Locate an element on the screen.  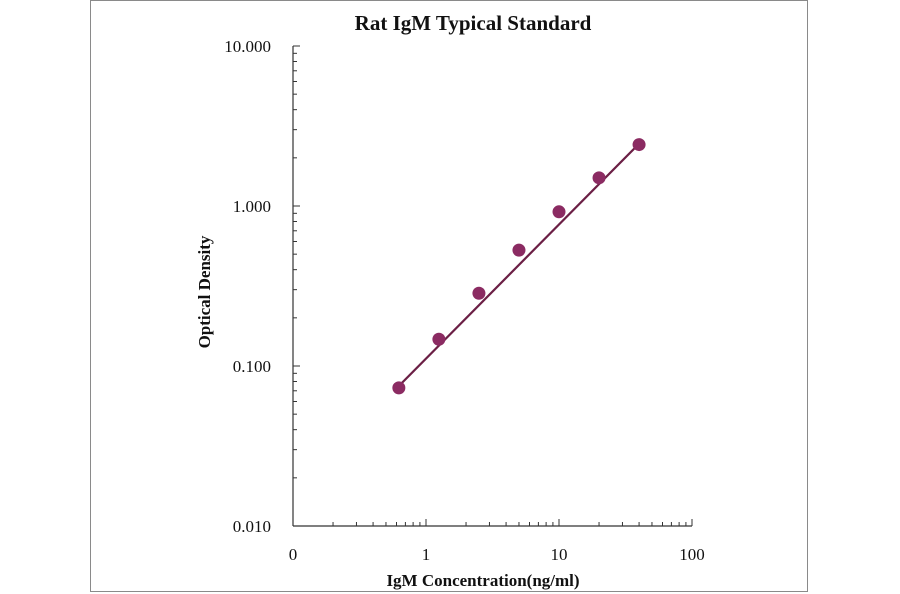
x-tick-label: 1 is located at coordinates (426, 554).